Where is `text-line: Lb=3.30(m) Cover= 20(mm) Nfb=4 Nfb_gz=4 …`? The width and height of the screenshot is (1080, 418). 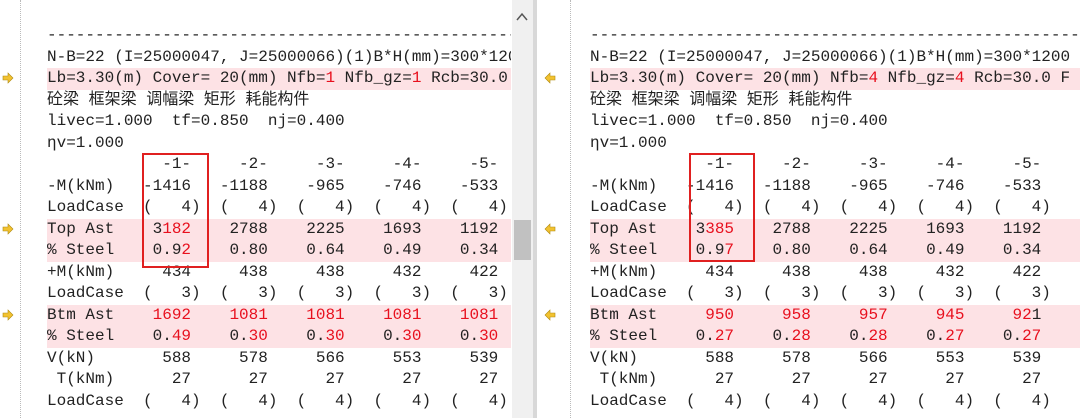
text-line: Lb=3.30(m) Cover= 20(mm) Nfb=4 Nfb_gz=4 … is located at coordinates (835, 79).